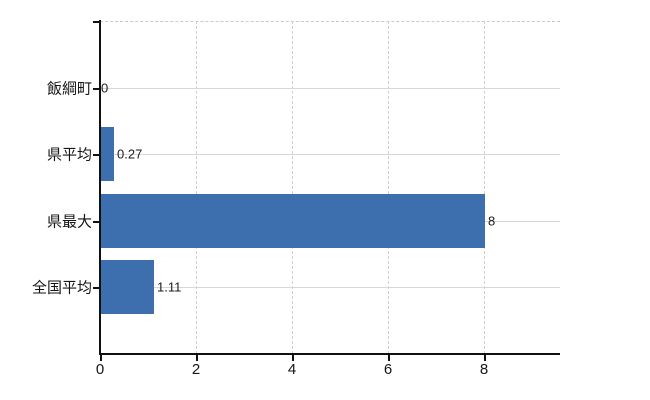 The width and height of the screenshot is (650, 400). I want to click on y-axis-line, so click(100, 187).